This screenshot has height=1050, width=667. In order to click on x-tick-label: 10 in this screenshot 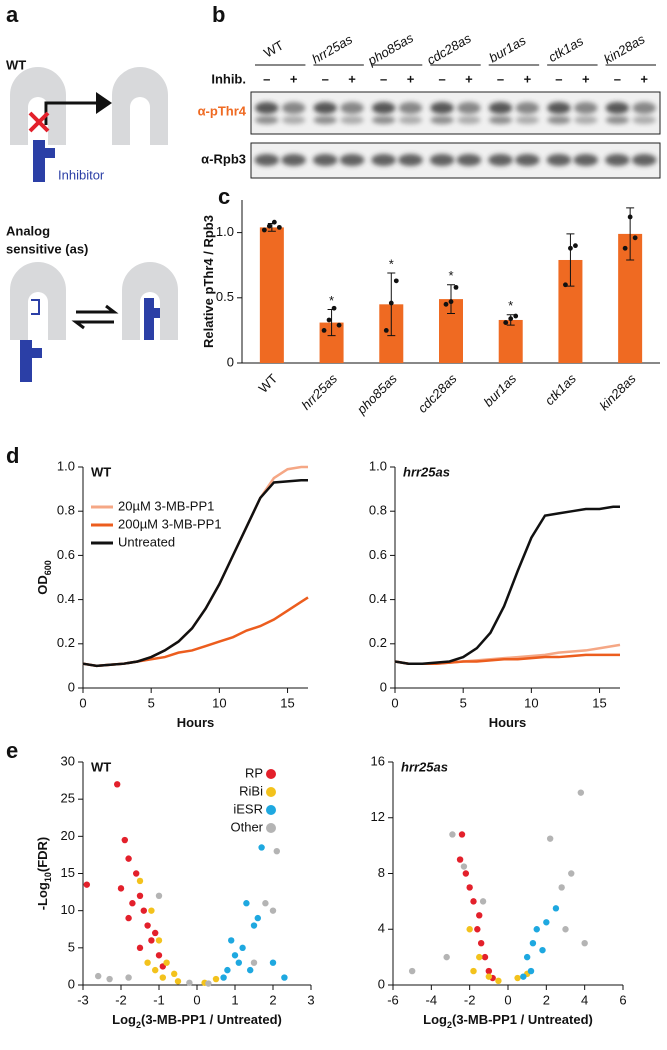, I will do `click(219, 702)`.